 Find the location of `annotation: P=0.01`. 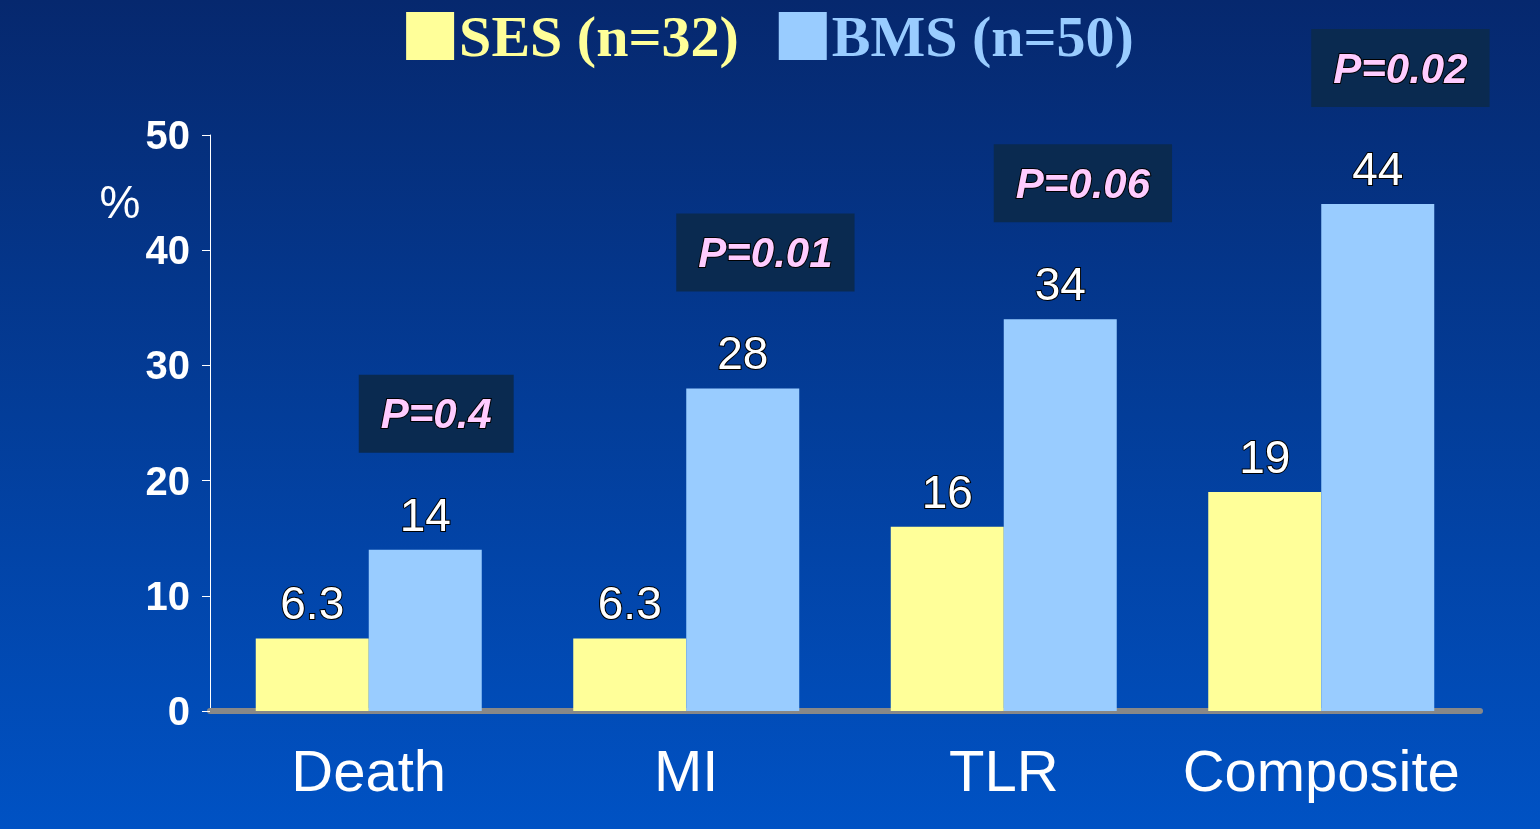

annotation: P=0.01 is located at coordinates (765, 252).